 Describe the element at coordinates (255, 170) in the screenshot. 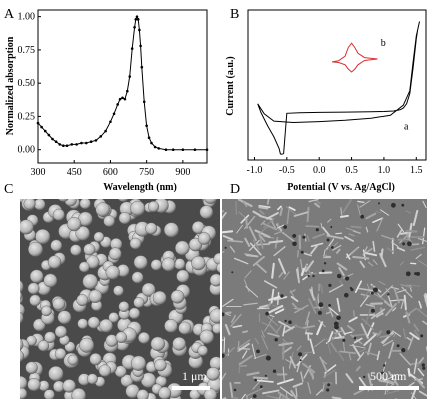

I see `x-tick-label: -1.0` at that location.